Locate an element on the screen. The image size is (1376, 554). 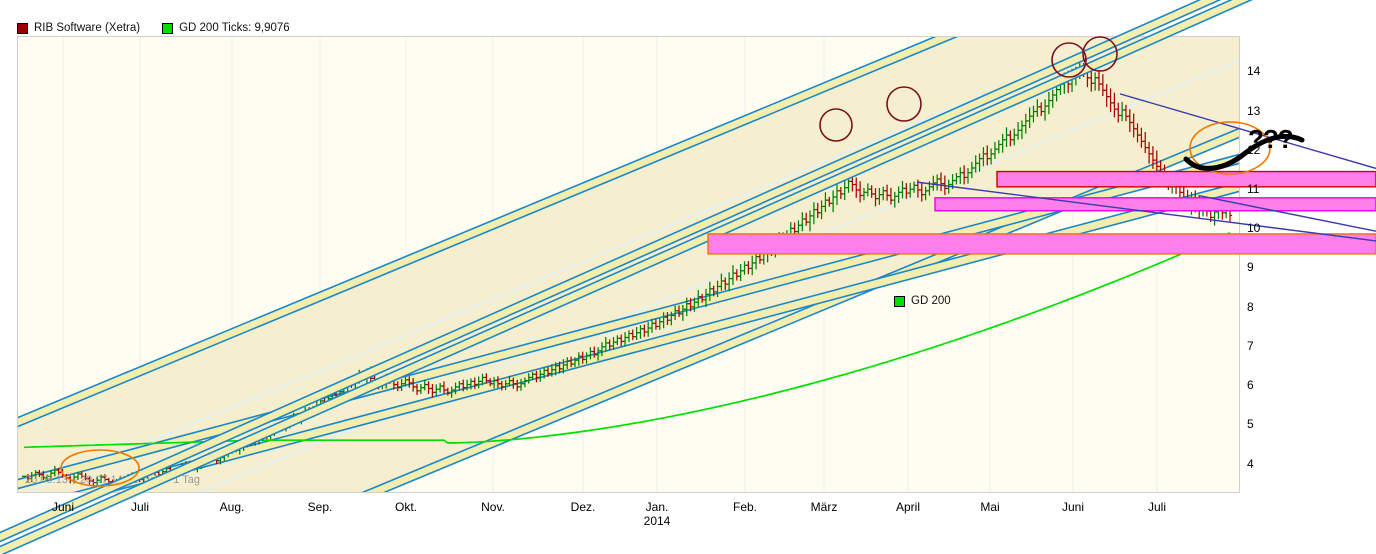
uncertainty-marker: ??? is located at coordinates (1271, 139).